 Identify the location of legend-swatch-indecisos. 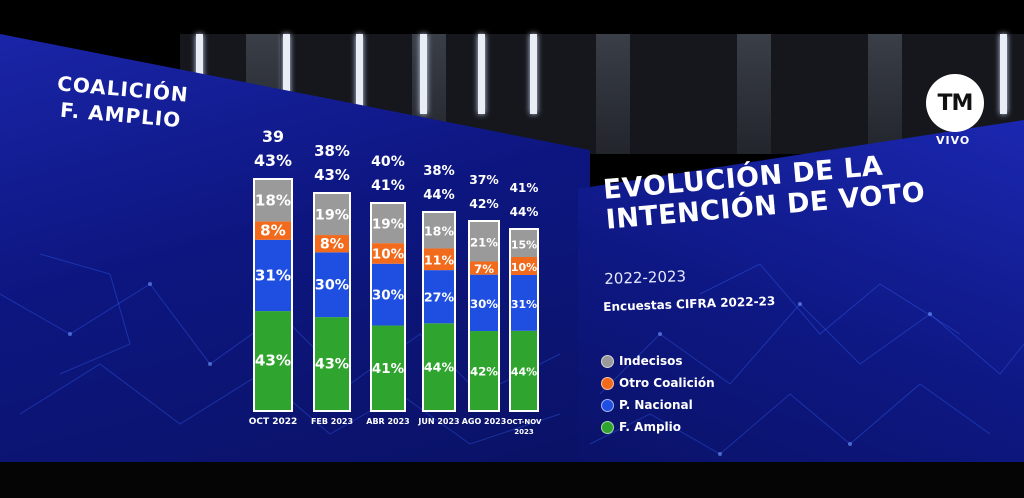
(607, 361).